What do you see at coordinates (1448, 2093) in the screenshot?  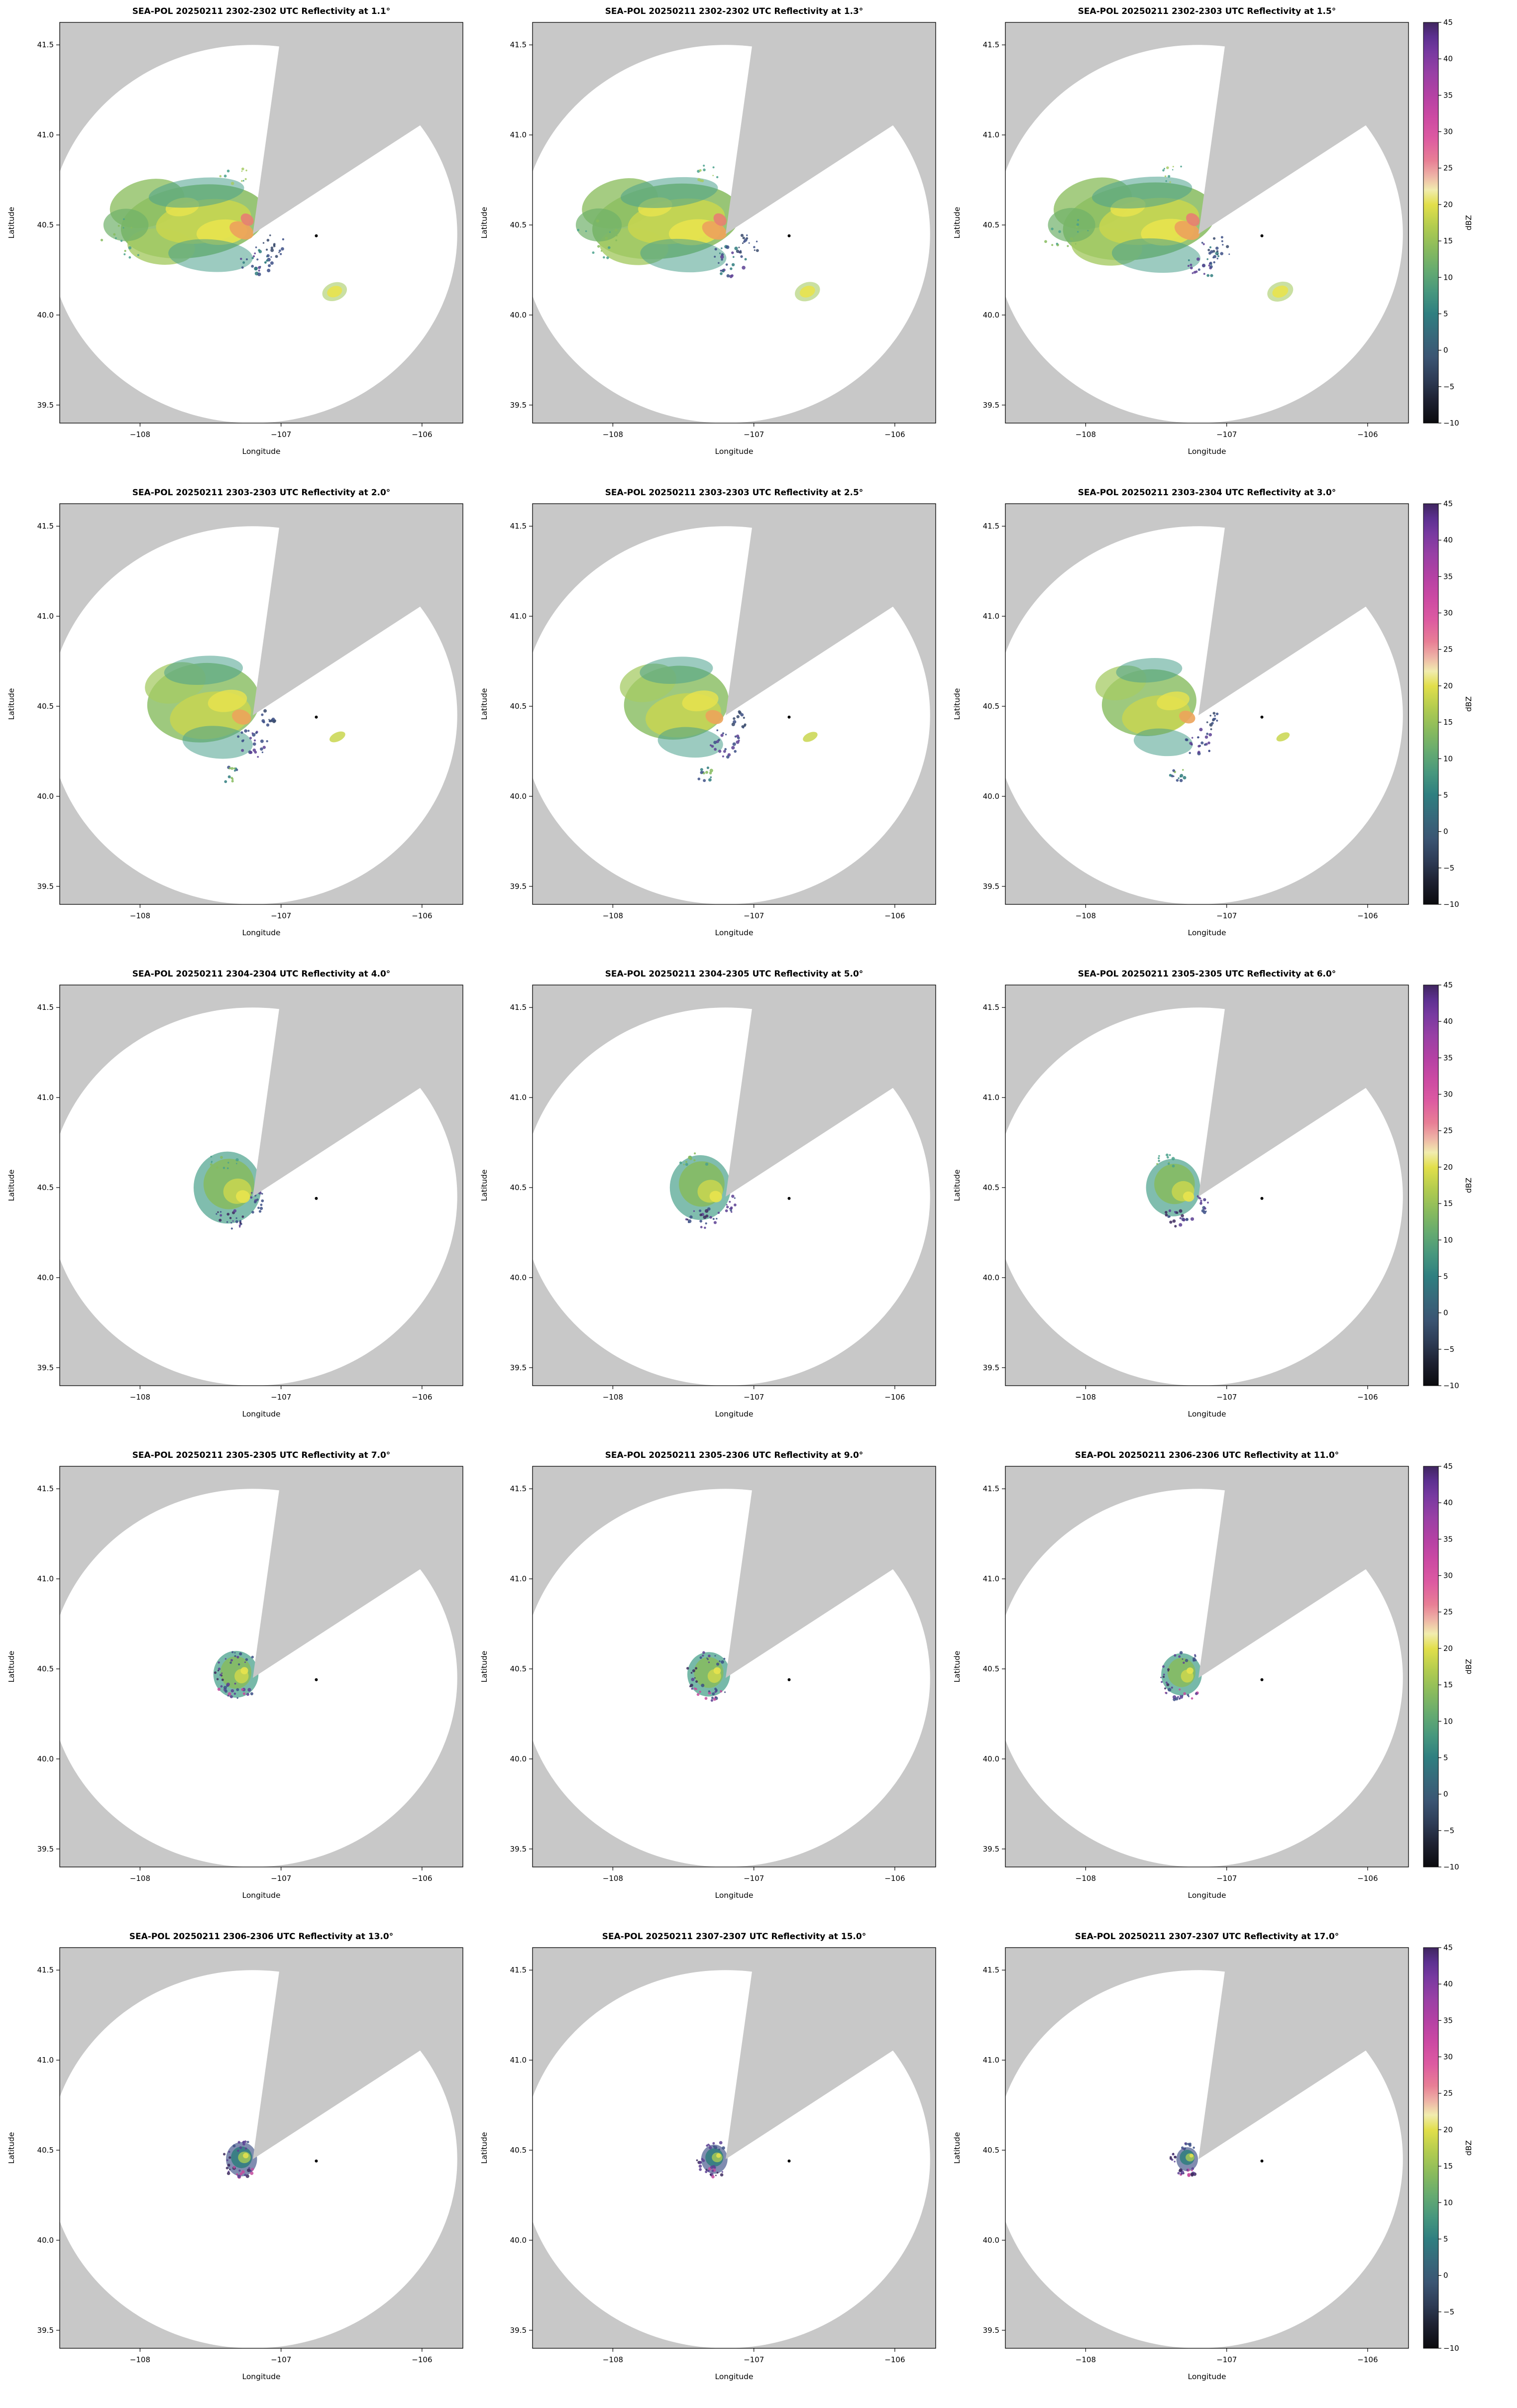 I see `colorbar-tick-label: 25` at bounding box center [1448, 2093].